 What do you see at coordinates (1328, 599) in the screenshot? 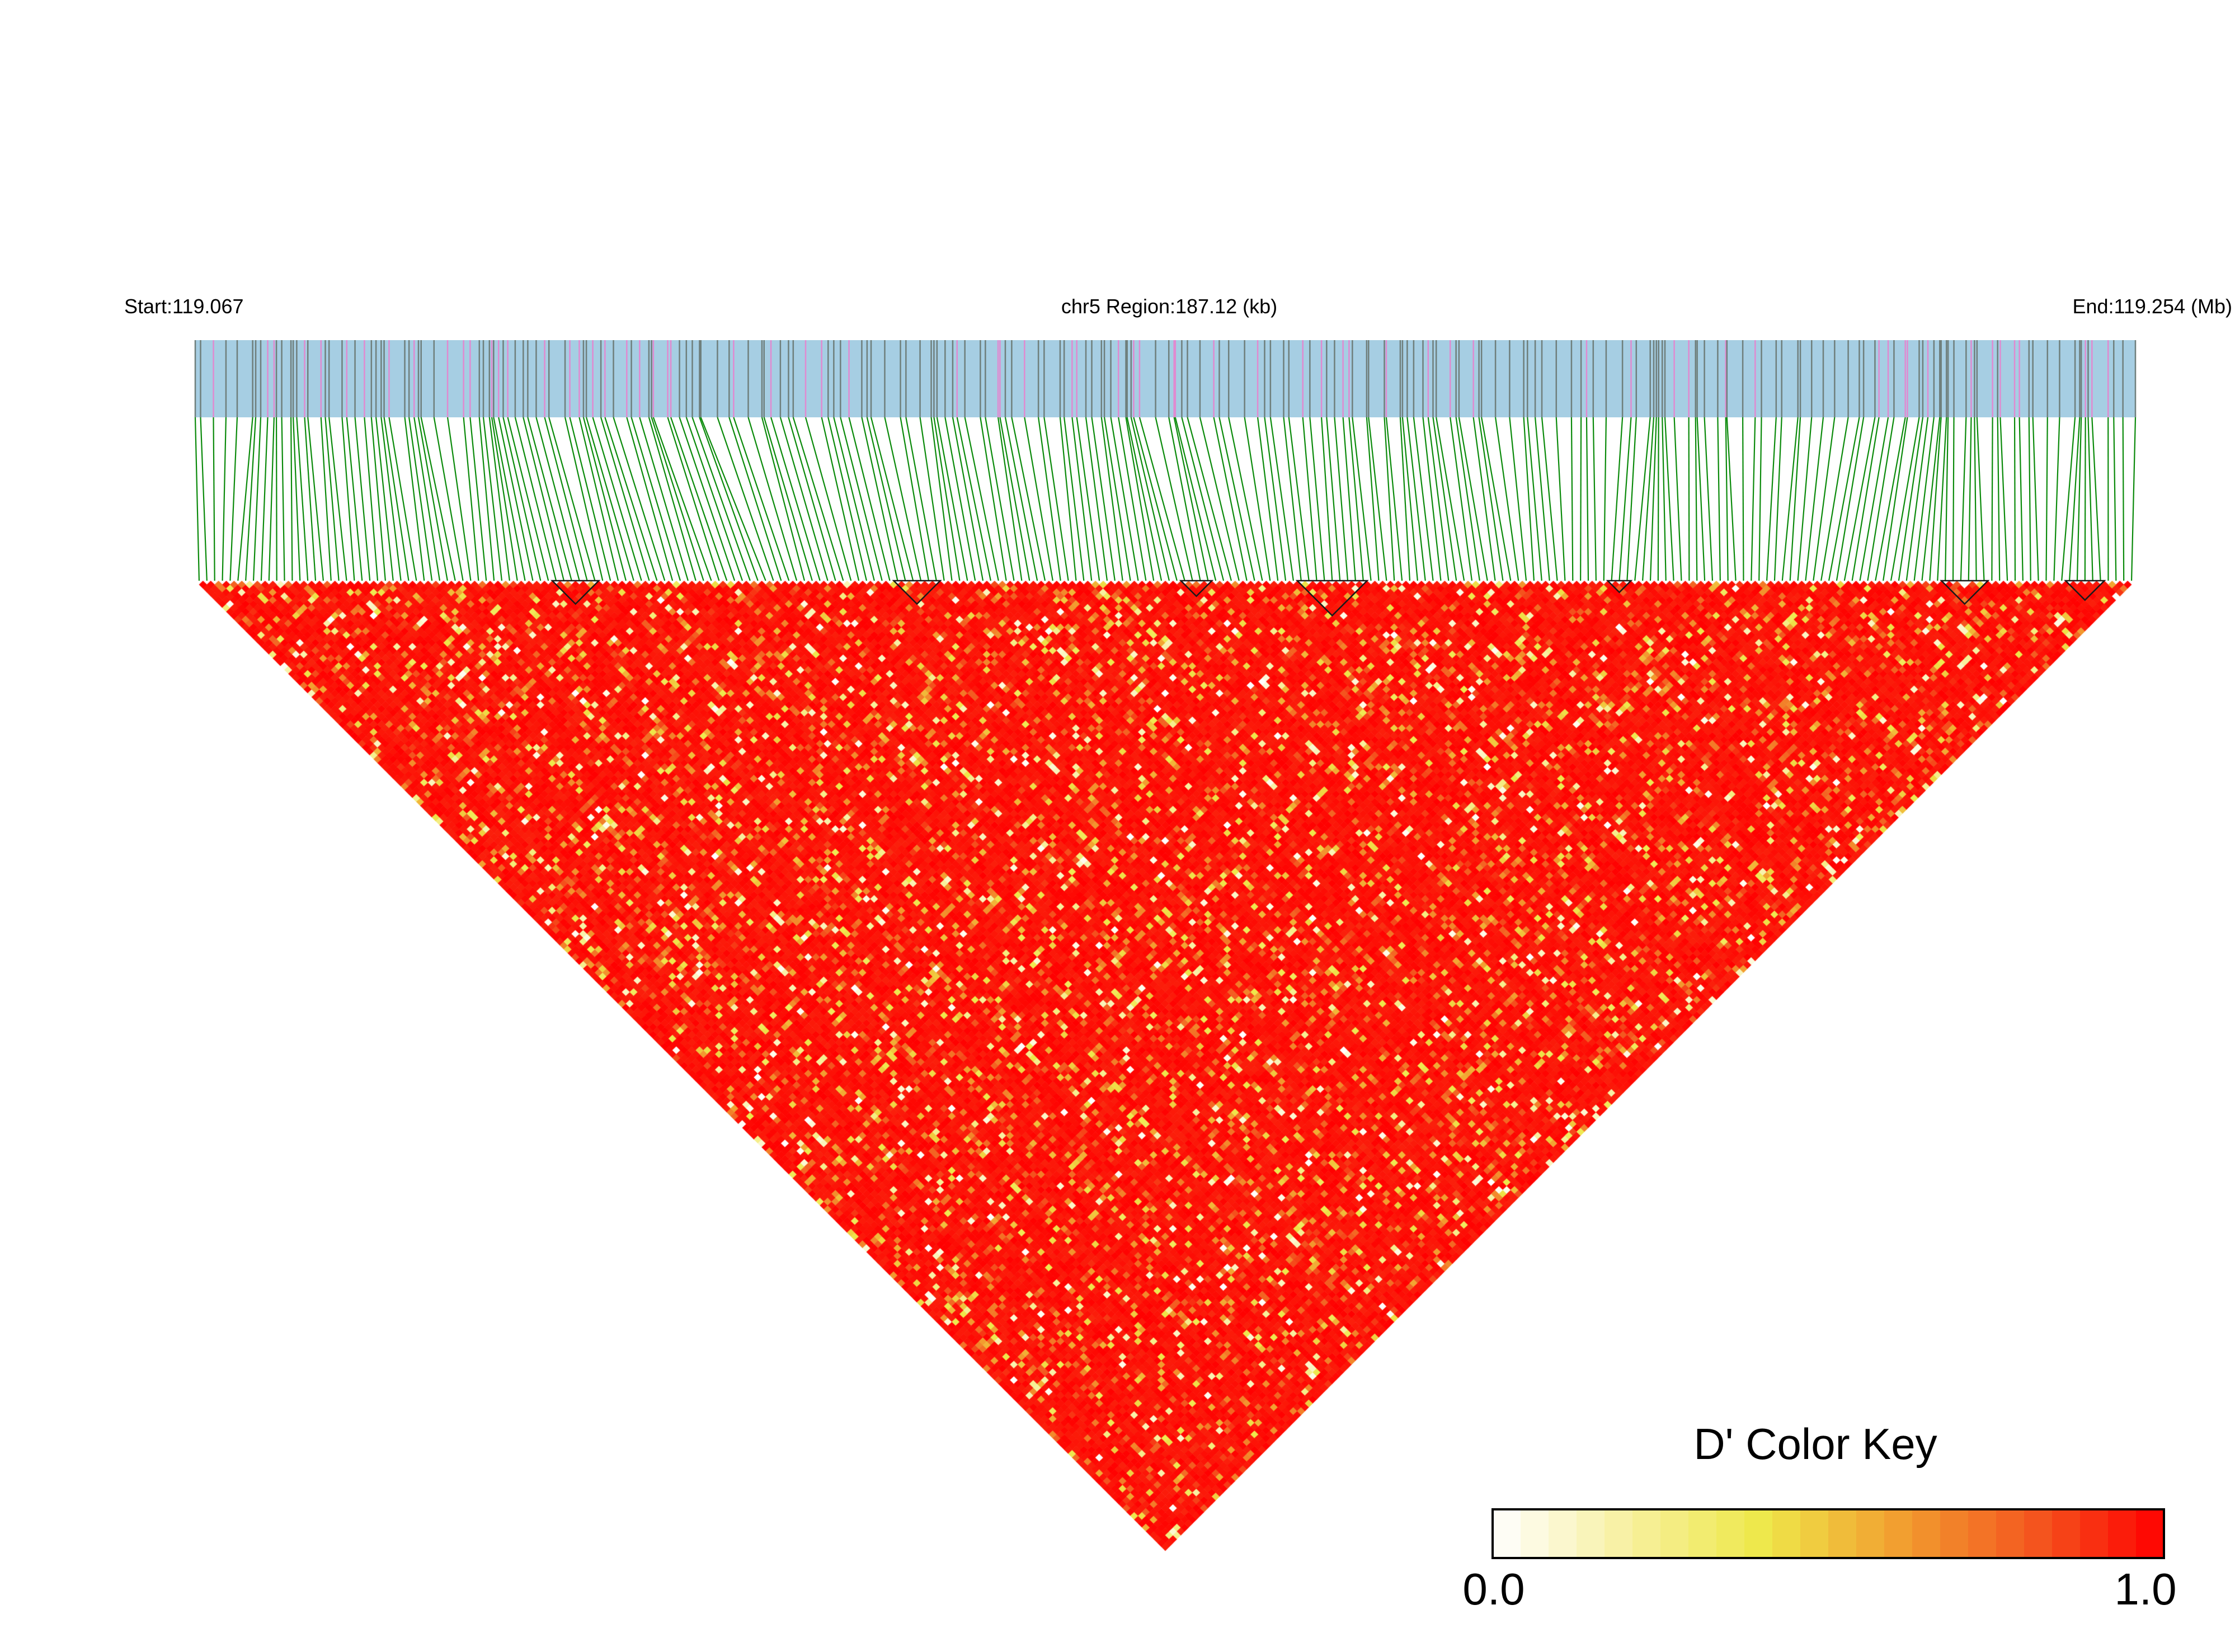
I see `haplotype-block-outlines` at bounding box center [1328, 599].